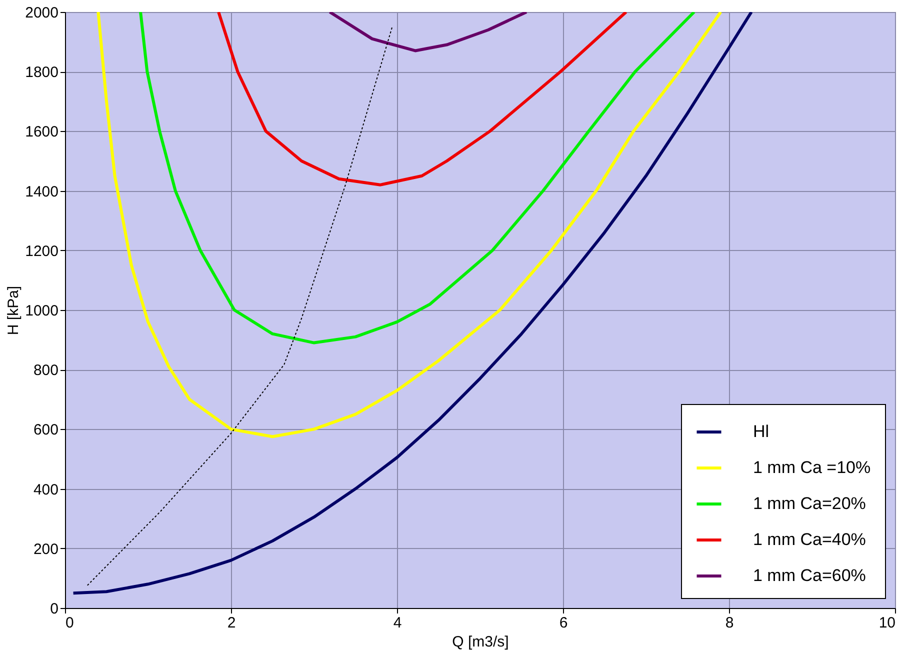  Describe the element at coordinates (231, 623) in the screenshot. I see `x-tick-label: 2` at that location.